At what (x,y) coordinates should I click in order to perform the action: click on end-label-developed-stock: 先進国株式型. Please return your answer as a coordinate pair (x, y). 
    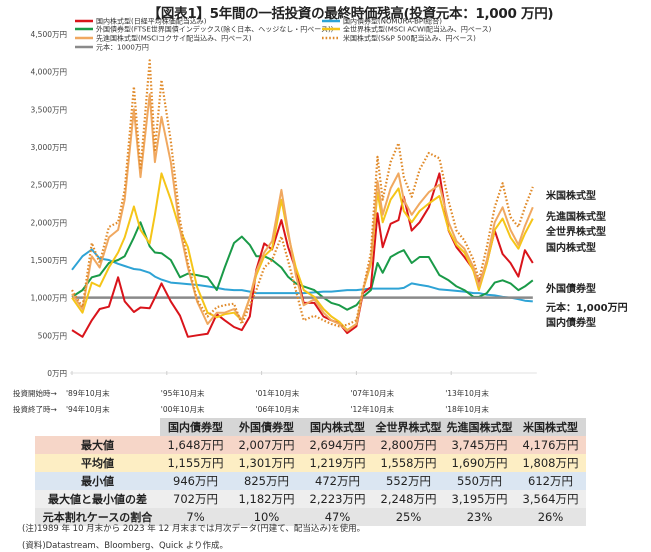
    Looking at the image, I should click on (576, 217).